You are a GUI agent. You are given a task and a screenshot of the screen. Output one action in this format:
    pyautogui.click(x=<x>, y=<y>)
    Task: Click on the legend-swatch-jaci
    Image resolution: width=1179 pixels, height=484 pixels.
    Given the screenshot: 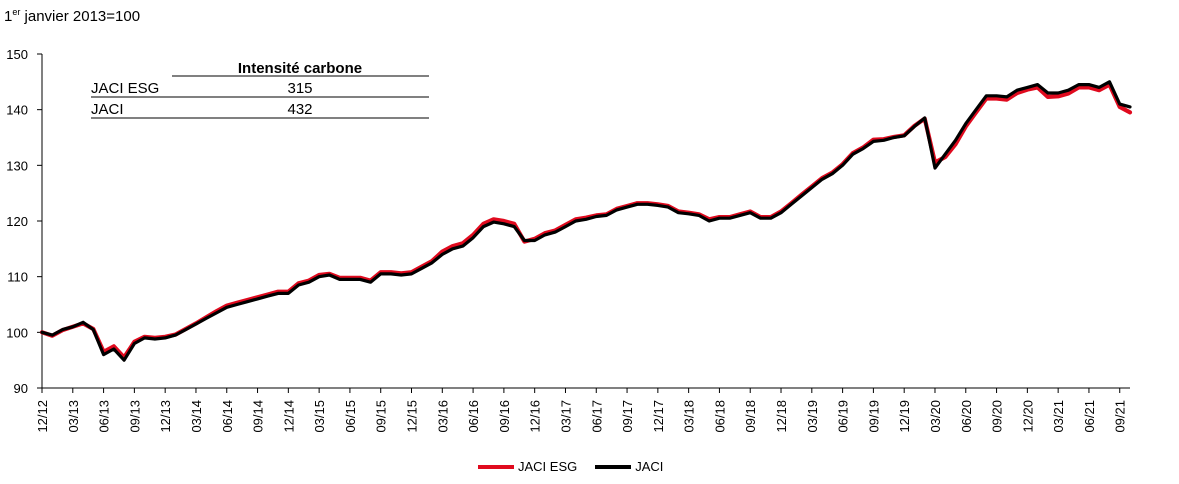 What is the action you would take?
    pyautogui.click(x=613, y=466)
    